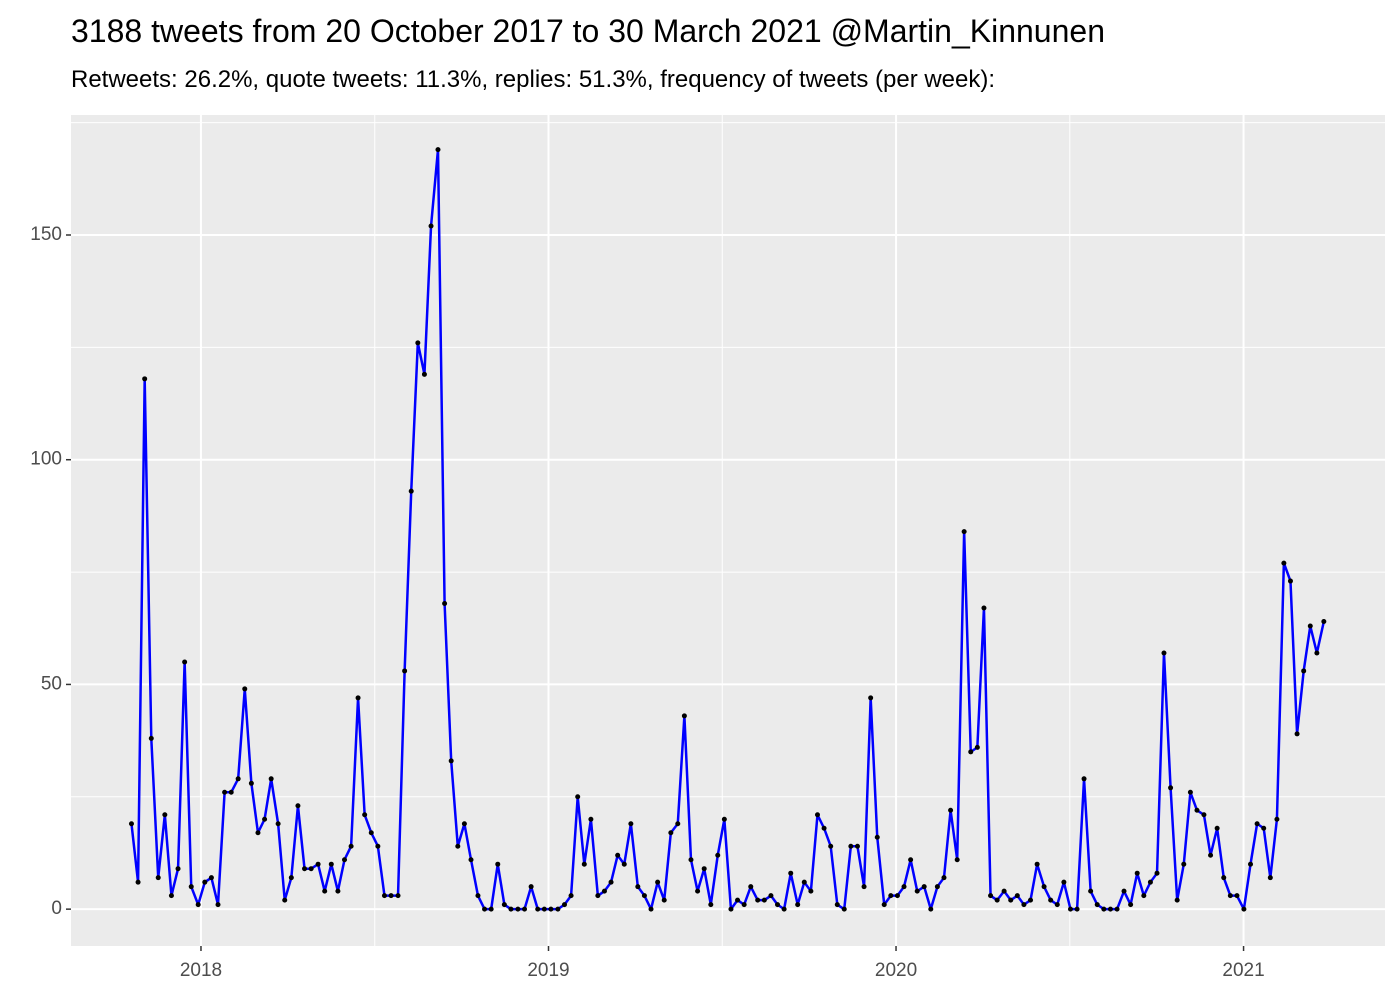 This screenshot has height=1000, width=1400. I want to click on x-tick-label: 2018, so click(201, 970).